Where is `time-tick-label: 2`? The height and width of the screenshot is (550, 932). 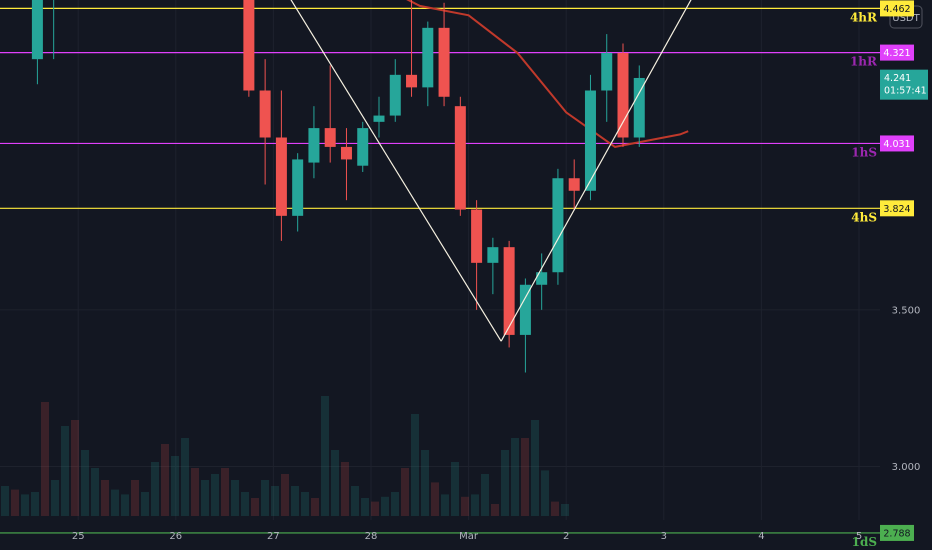 time-tick-label: 2 is located at coordinates (566, 536).